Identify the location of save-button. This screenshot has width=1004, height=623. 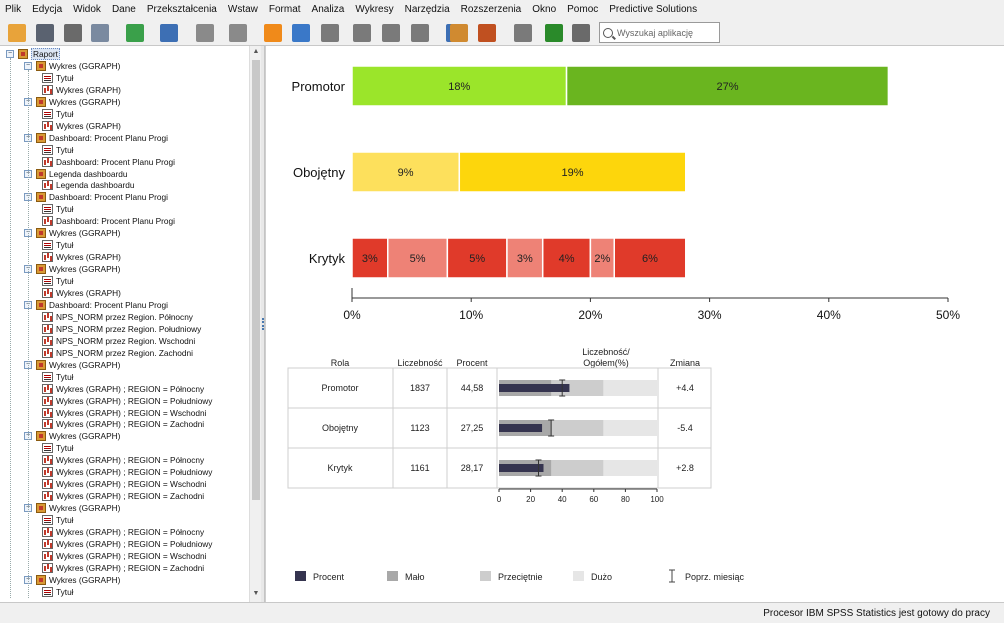
(45, 33).